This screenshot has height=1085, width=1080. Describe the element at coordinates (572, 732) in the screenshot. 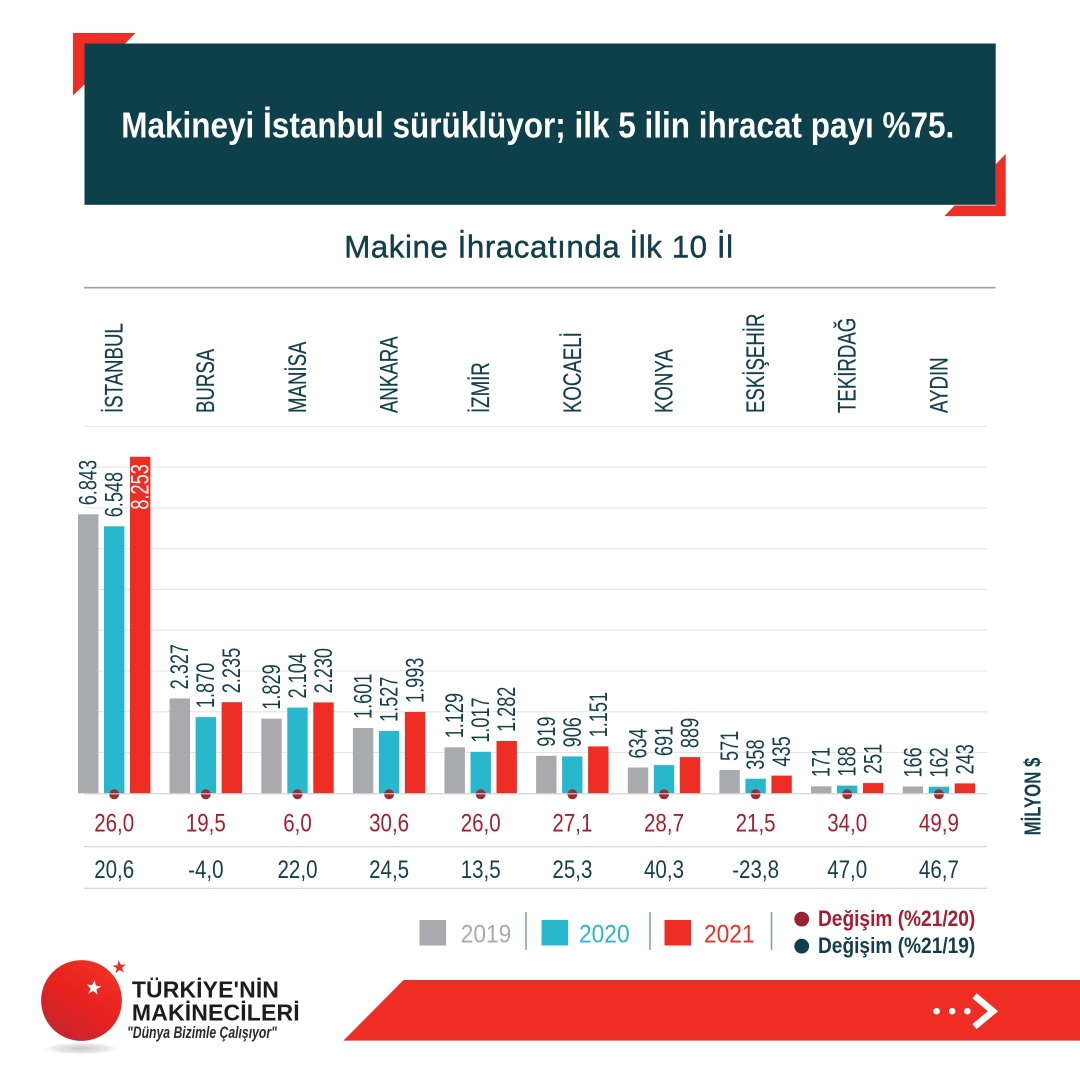

I see `svg-text: 906` at that location.